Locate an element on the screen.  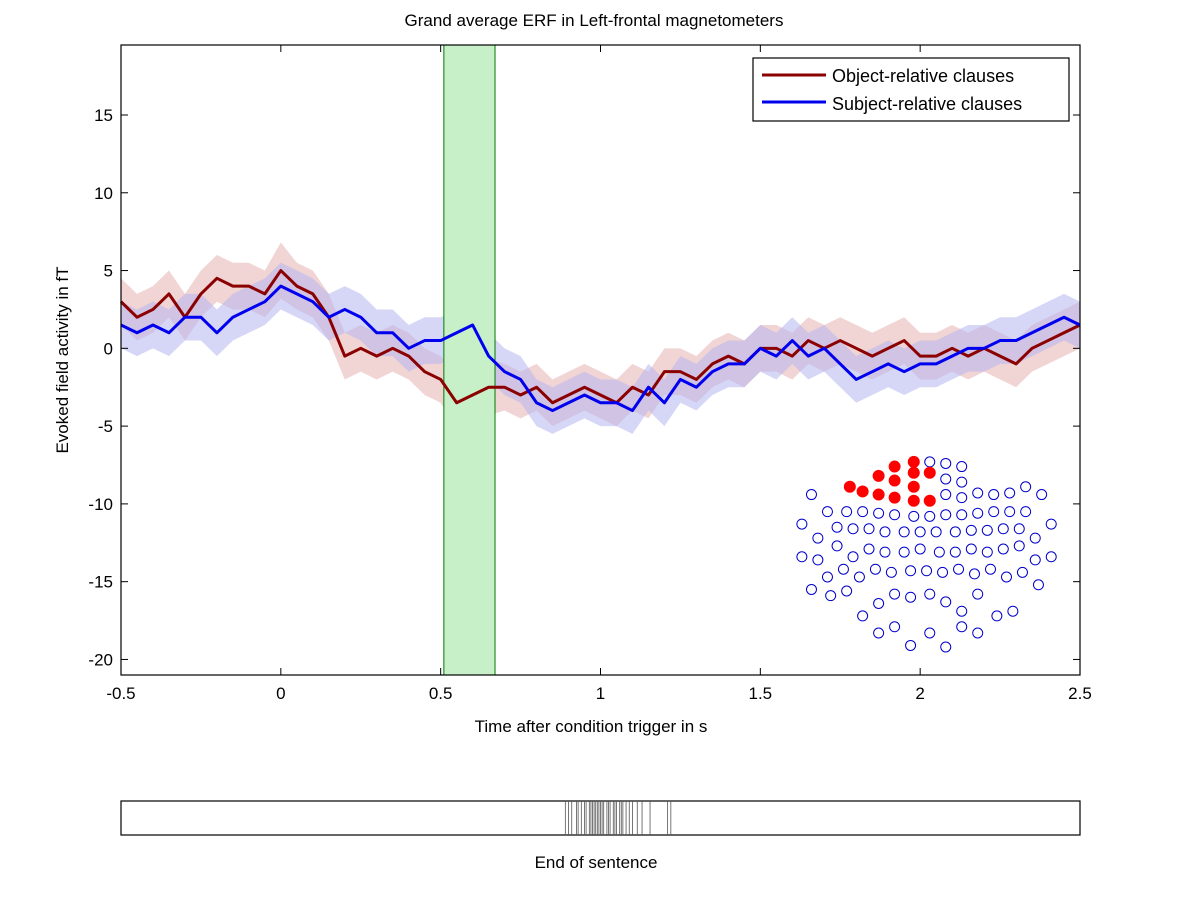
x-tick-label: 1 is located at coordinates (600, 693).